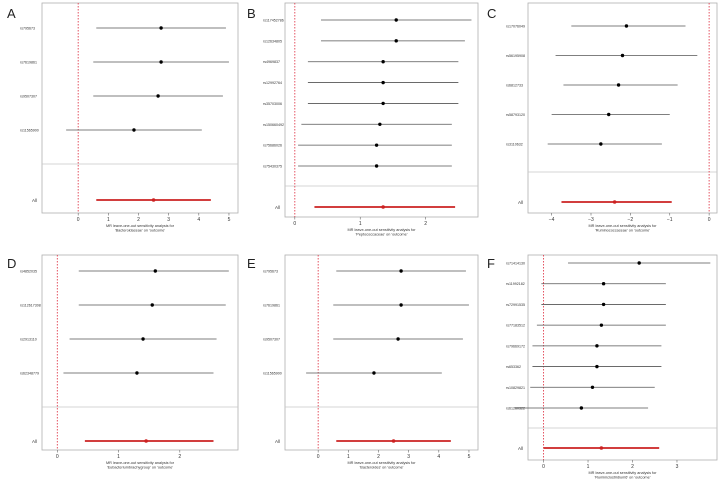 Image resolution: width=722 pixels, height=488 pixels. Describe the element at coordinates (552, 220) in the screenshot. I see `panel-c-x-tick-label: −4` at that location.